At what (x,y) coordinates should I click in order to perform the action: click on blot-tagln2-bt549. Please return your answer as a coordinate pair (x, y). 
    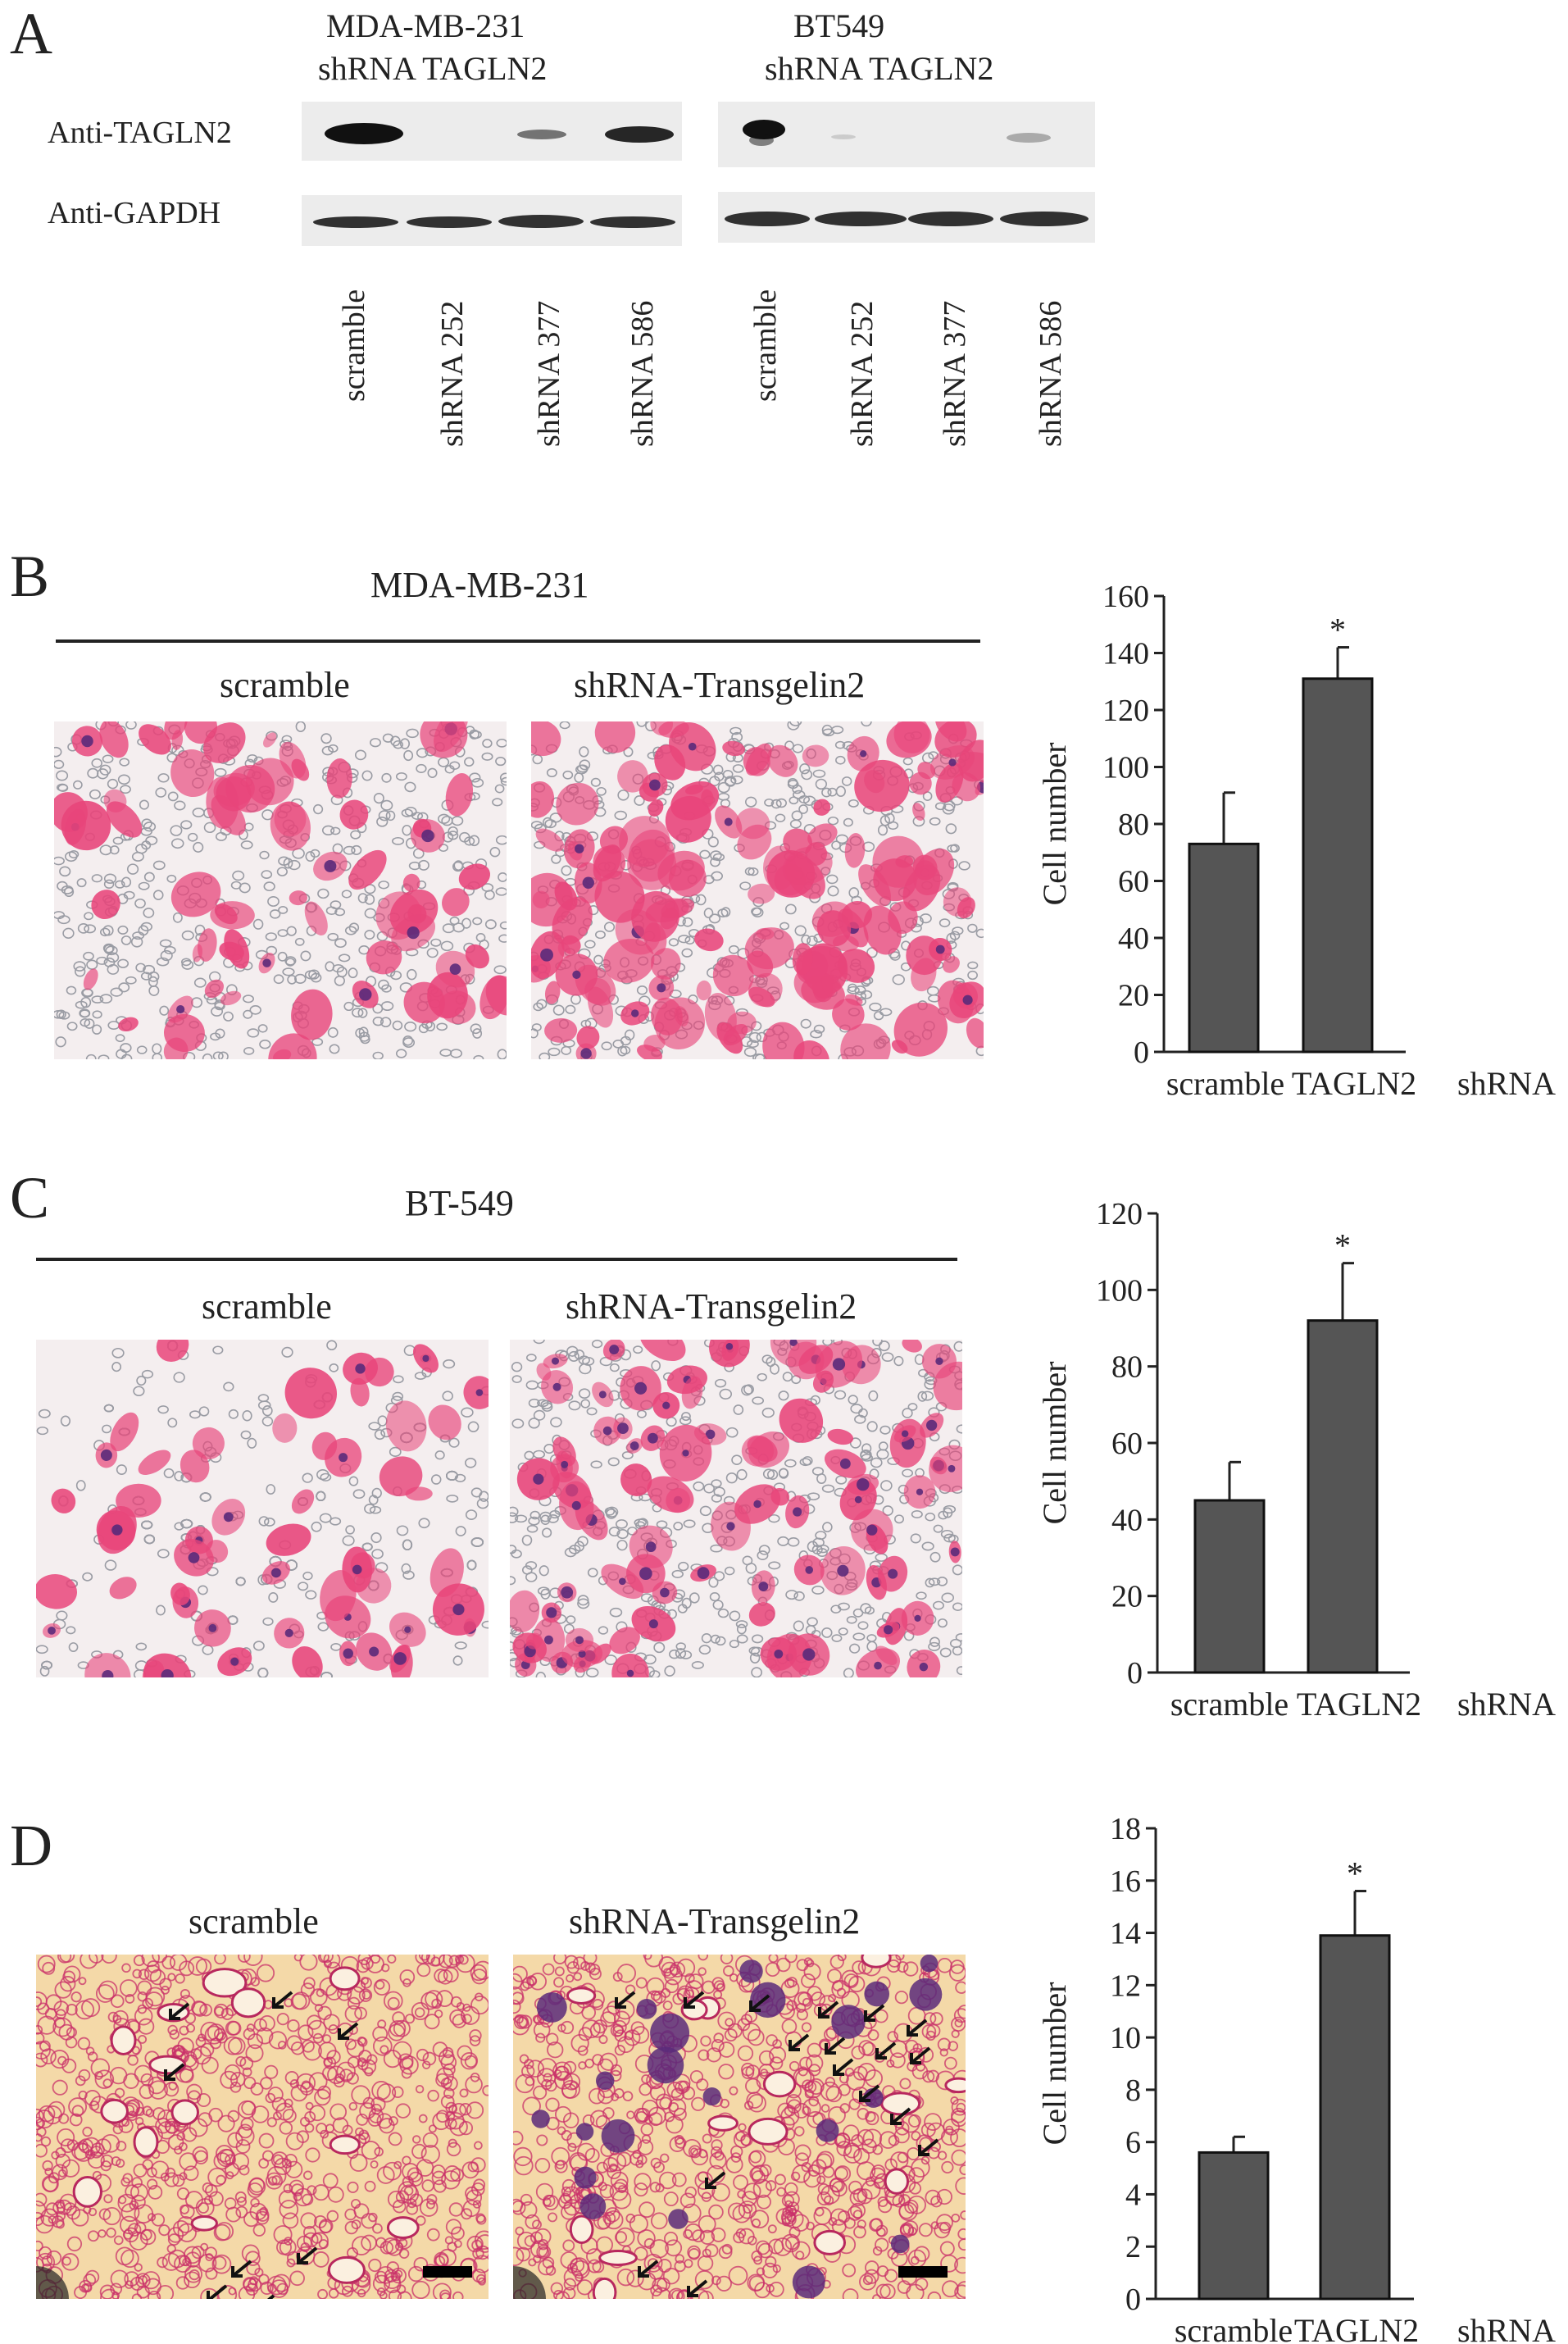
    Looking at the image, I should click on (906, 134).